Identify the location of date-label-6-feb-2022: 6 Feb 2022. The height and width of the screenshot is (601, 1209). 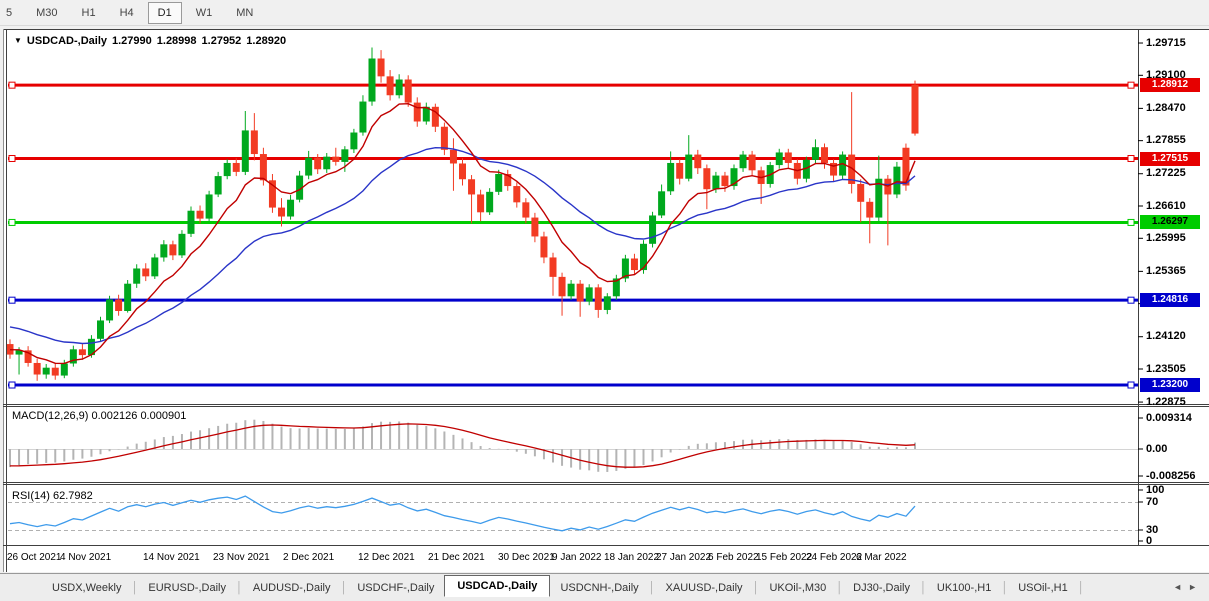
(733, 557).